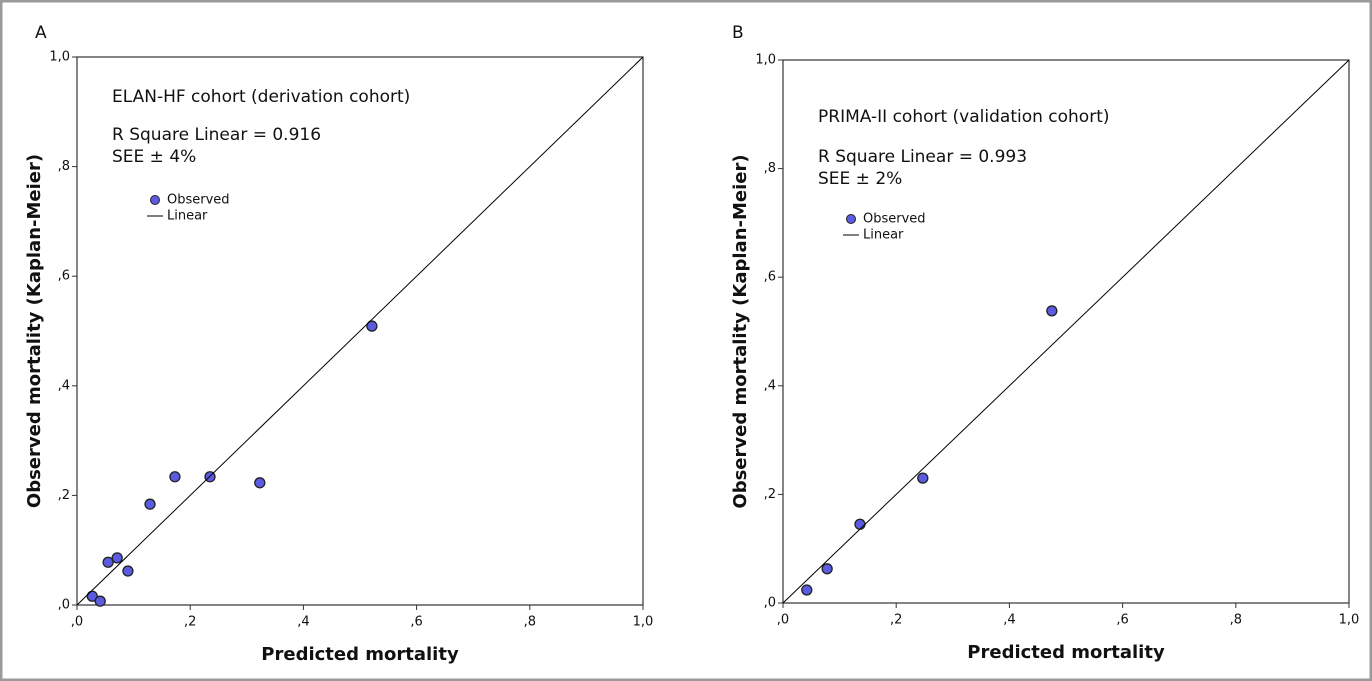 The height and width of the screenshot is (681, 1372). What do you see at coordinates (41, 33) in the screenshot?
I see `panel-label: A` at bounding box center [41, 33].